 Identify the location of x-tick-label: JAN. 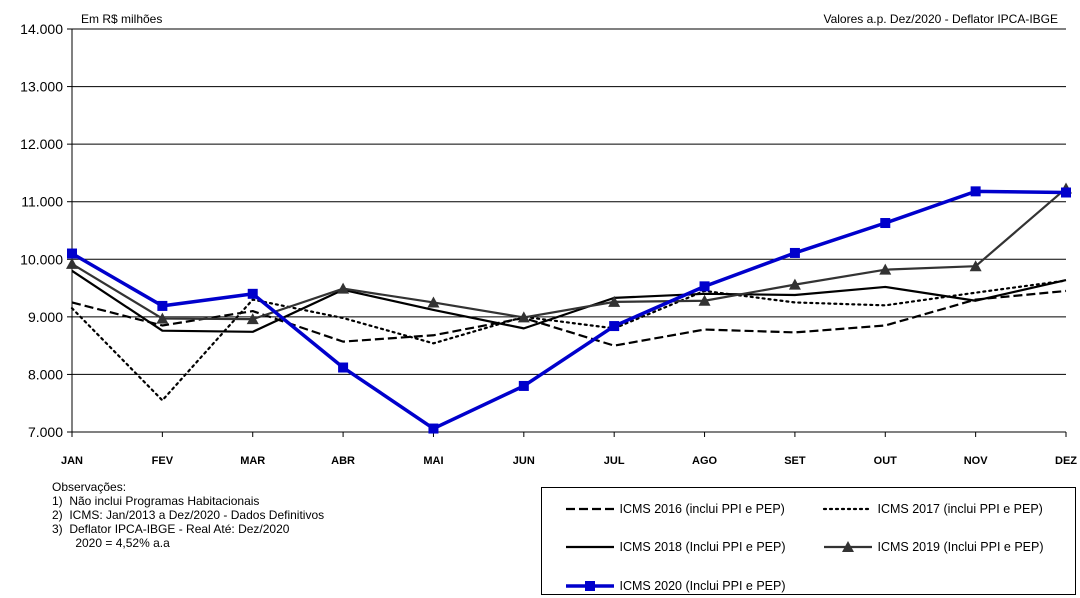
(72, 461).